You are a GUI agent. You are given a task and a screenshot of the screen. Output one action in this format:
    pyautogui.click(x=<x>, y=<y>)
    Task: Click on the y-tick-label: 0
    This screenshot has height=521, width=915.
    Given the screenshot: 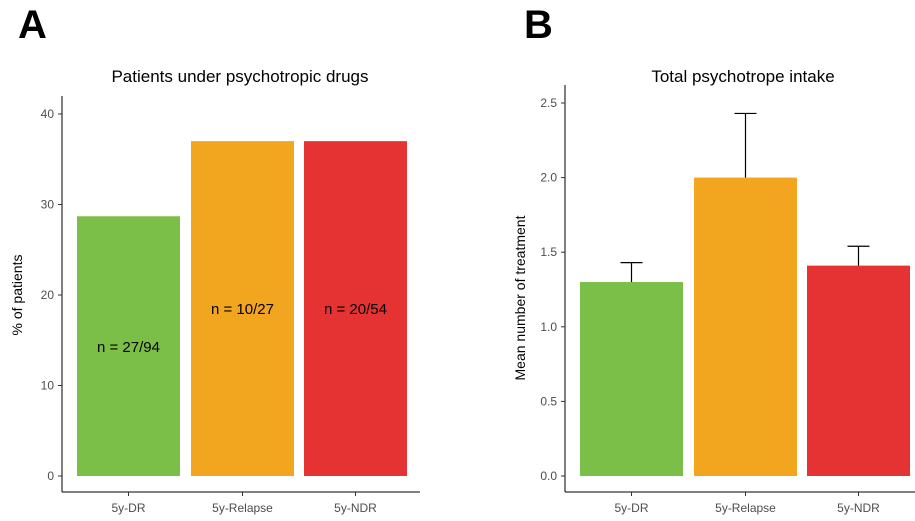 What is the action you would take?
    pyautogui.click(x=50, y=476)
    